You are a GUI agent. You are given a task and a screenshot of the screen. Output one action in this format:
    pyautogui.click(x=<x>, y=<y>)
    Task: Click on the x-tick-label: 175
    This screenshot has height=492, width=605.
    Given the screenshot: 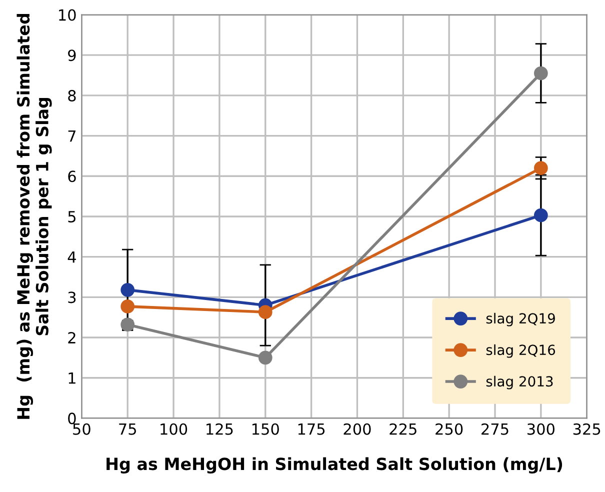 What is the action you would take?
    pyautogui.click(x=311, y=429)
    